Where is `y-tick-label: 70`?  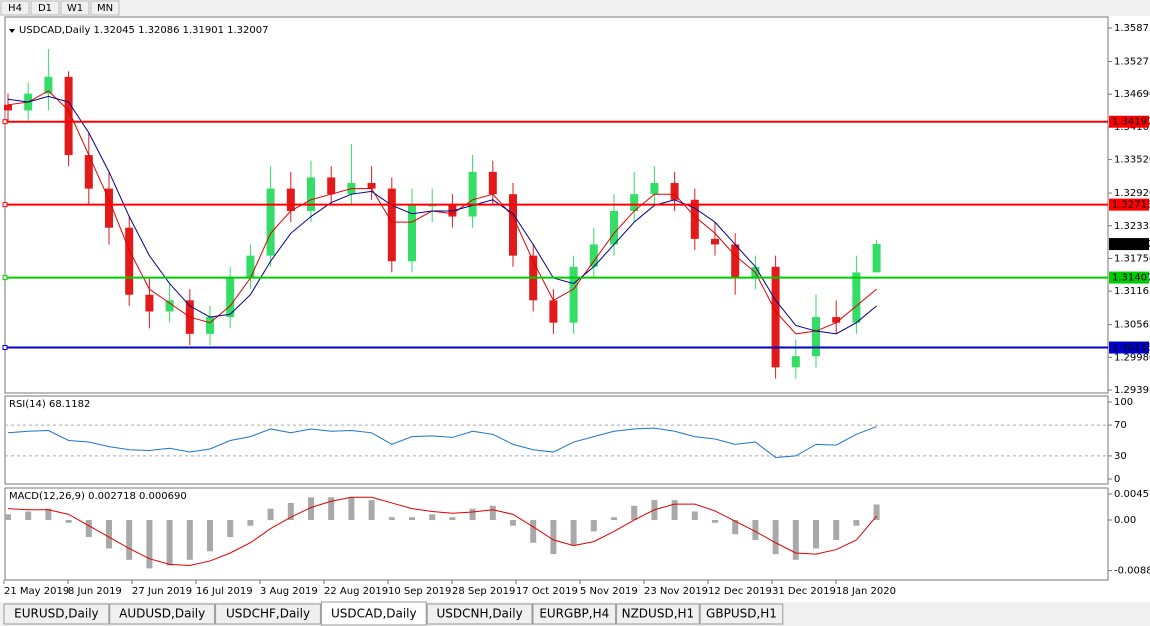
y-tick-label: 70 is located at coordinates (1120, 425).